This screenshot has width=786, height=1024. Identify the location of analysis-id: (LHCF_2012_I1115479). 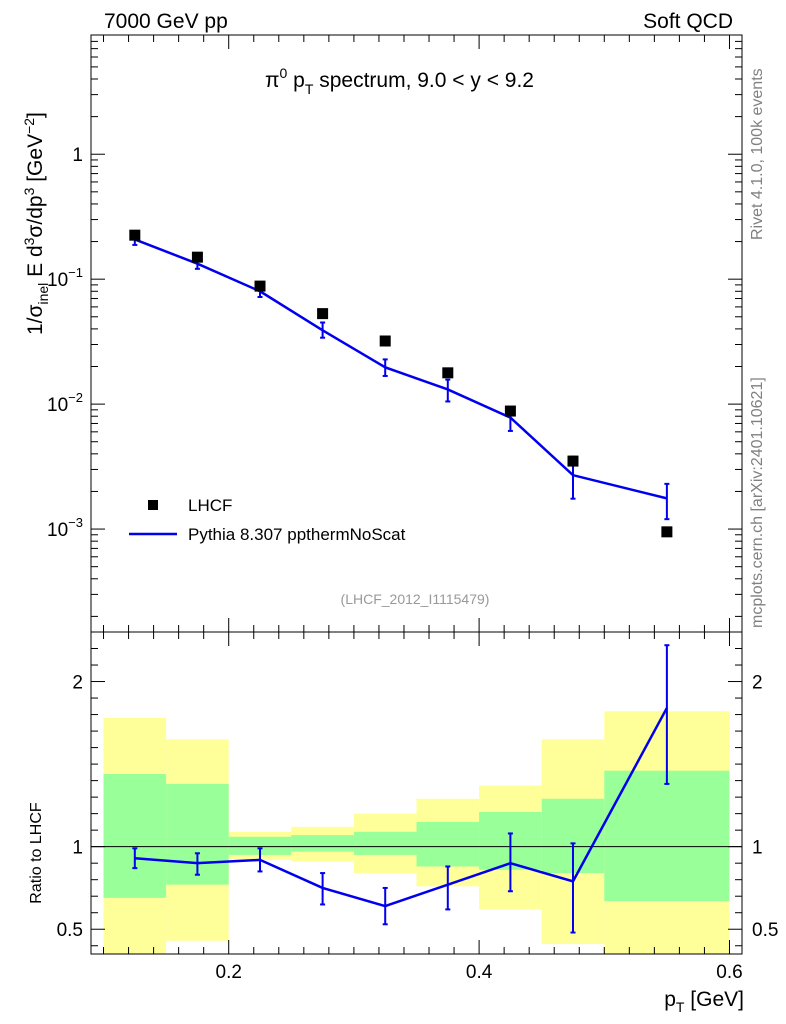
(415, 599).